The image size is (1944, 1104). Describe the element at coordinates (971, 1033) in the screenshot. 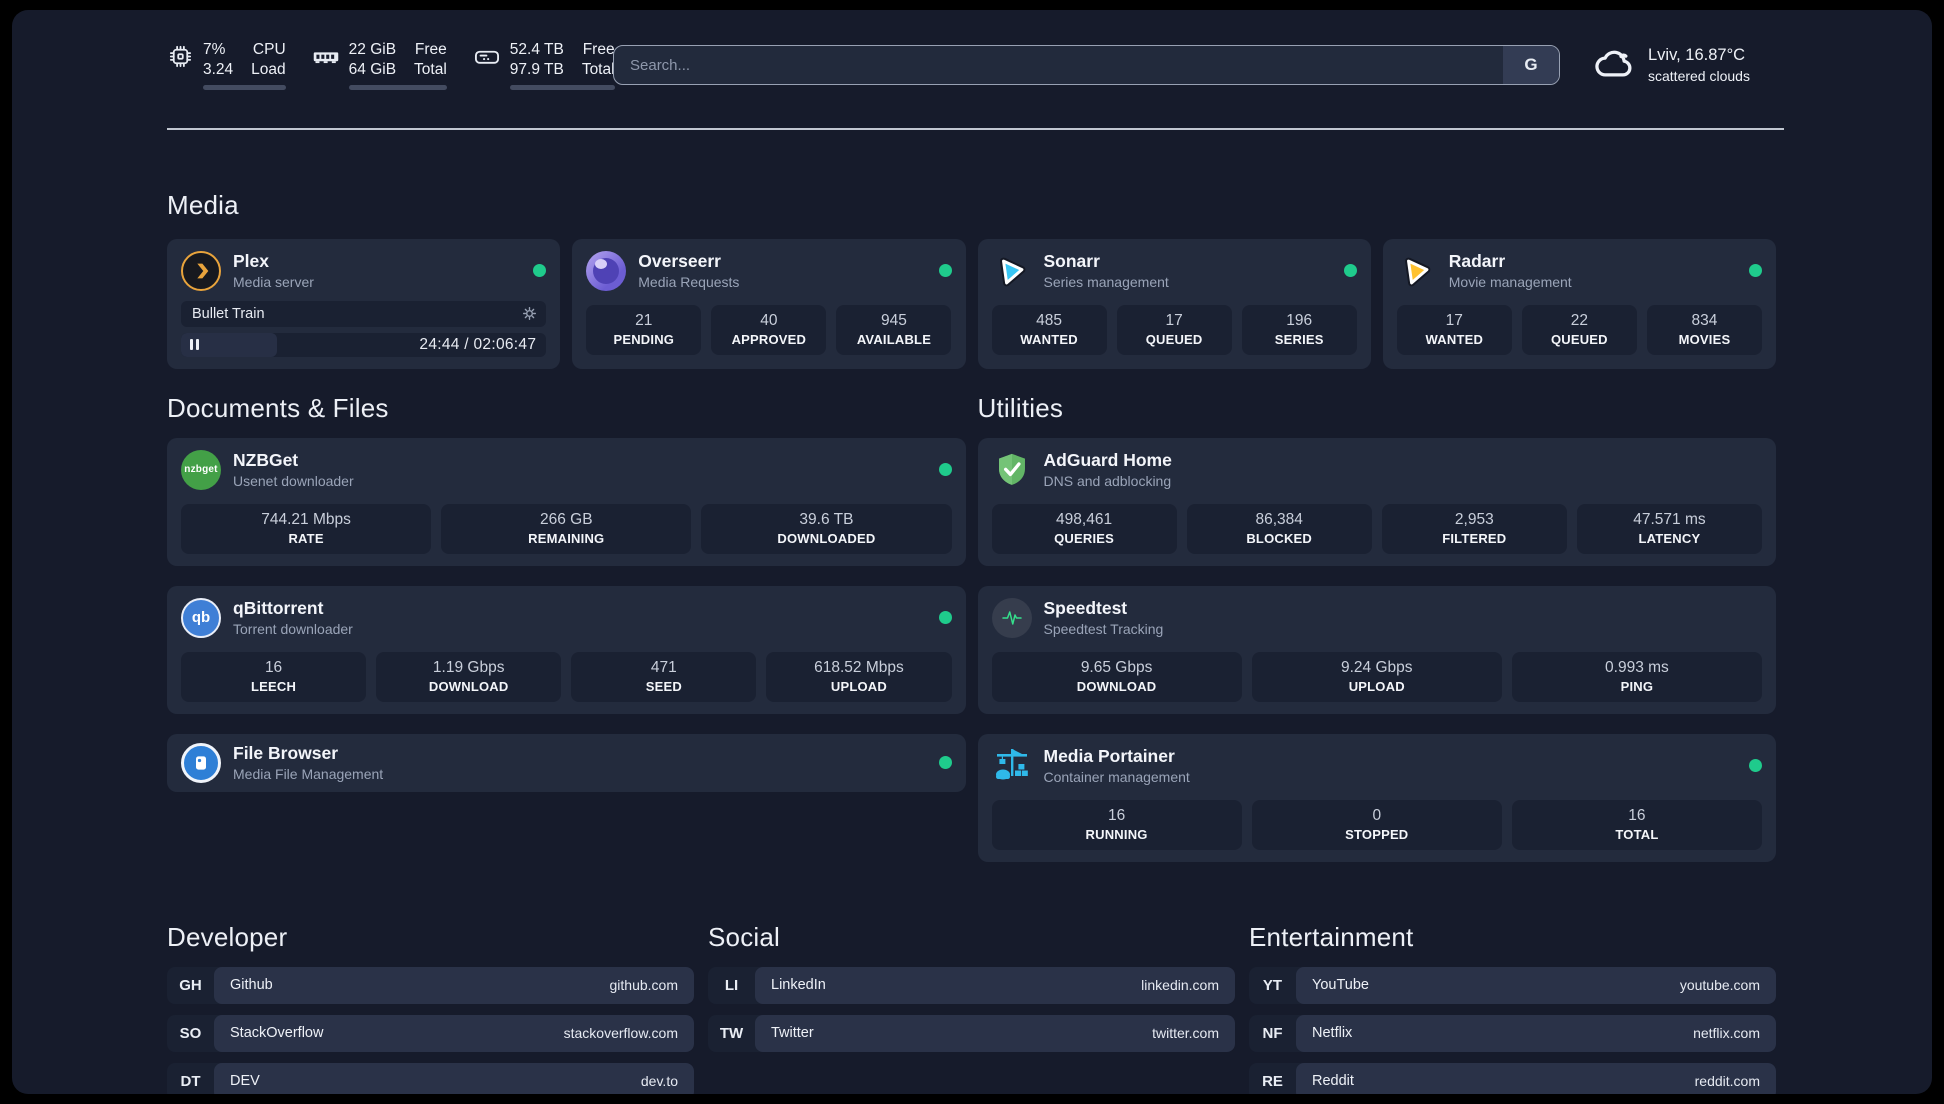

I see `bookmark-twitter: TW Twitter twitter.com` at that location.